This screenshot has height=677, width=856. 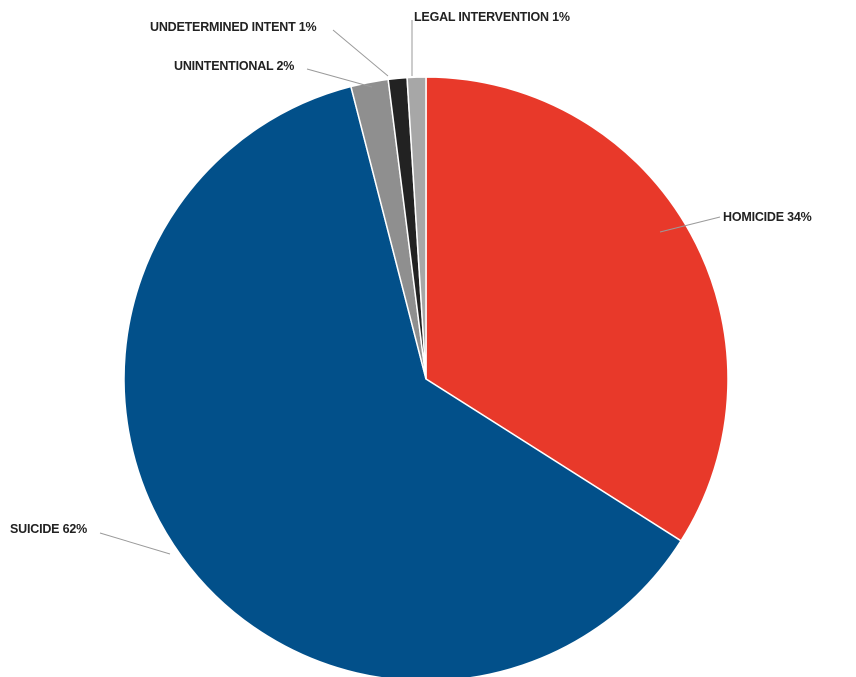 I want to click on leader-unintentional, so click(x=339, y=78).